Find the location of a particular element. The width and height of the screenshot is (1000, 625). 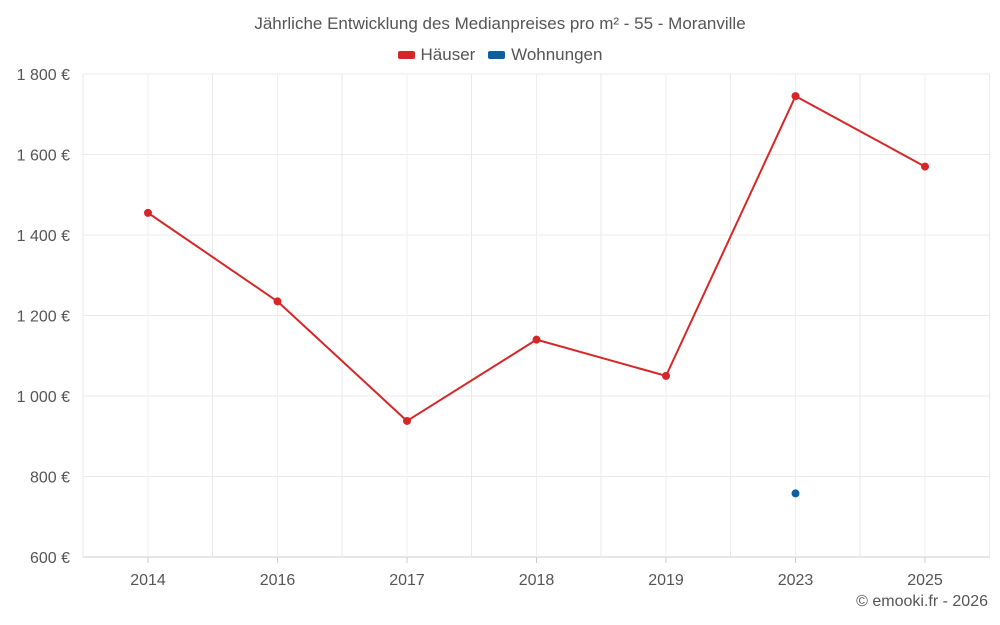

data-point-haeuser-2023 is located at coordinates (795, 96).